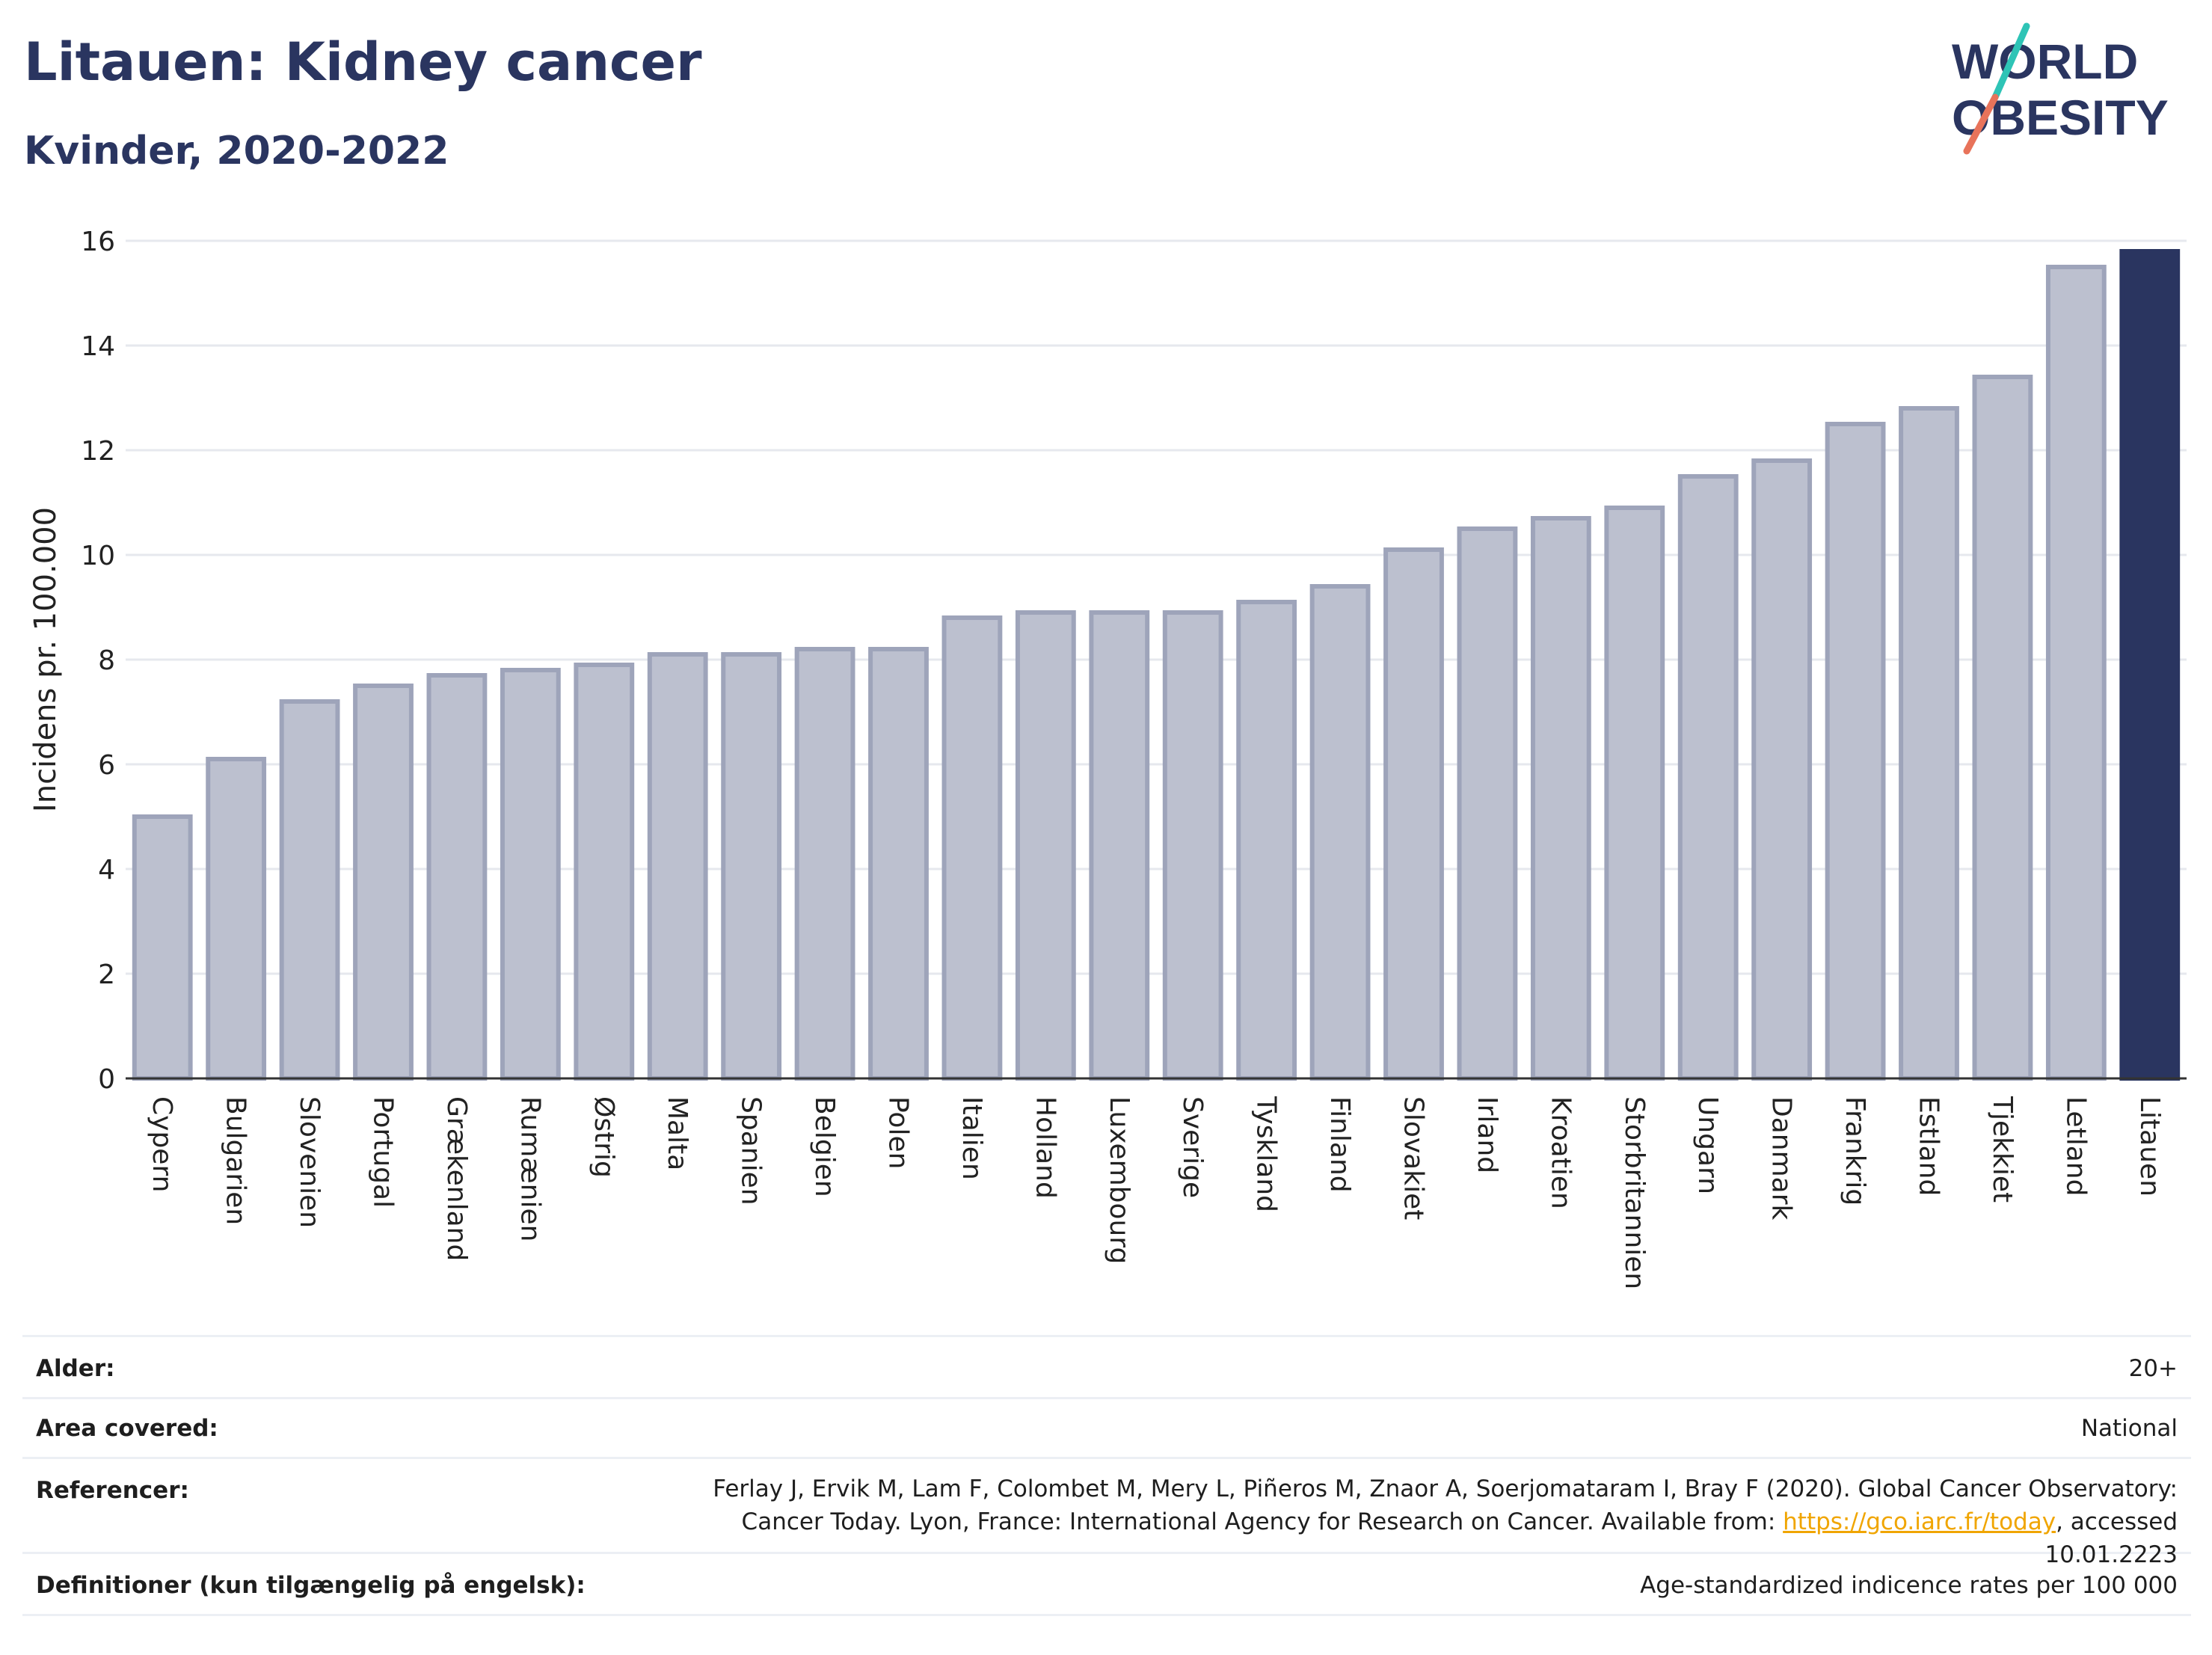  What do you see at coordinates (1119, 845) in the screenshot?
I see `bar-luxembourg` at bounding box center [1119, 845].